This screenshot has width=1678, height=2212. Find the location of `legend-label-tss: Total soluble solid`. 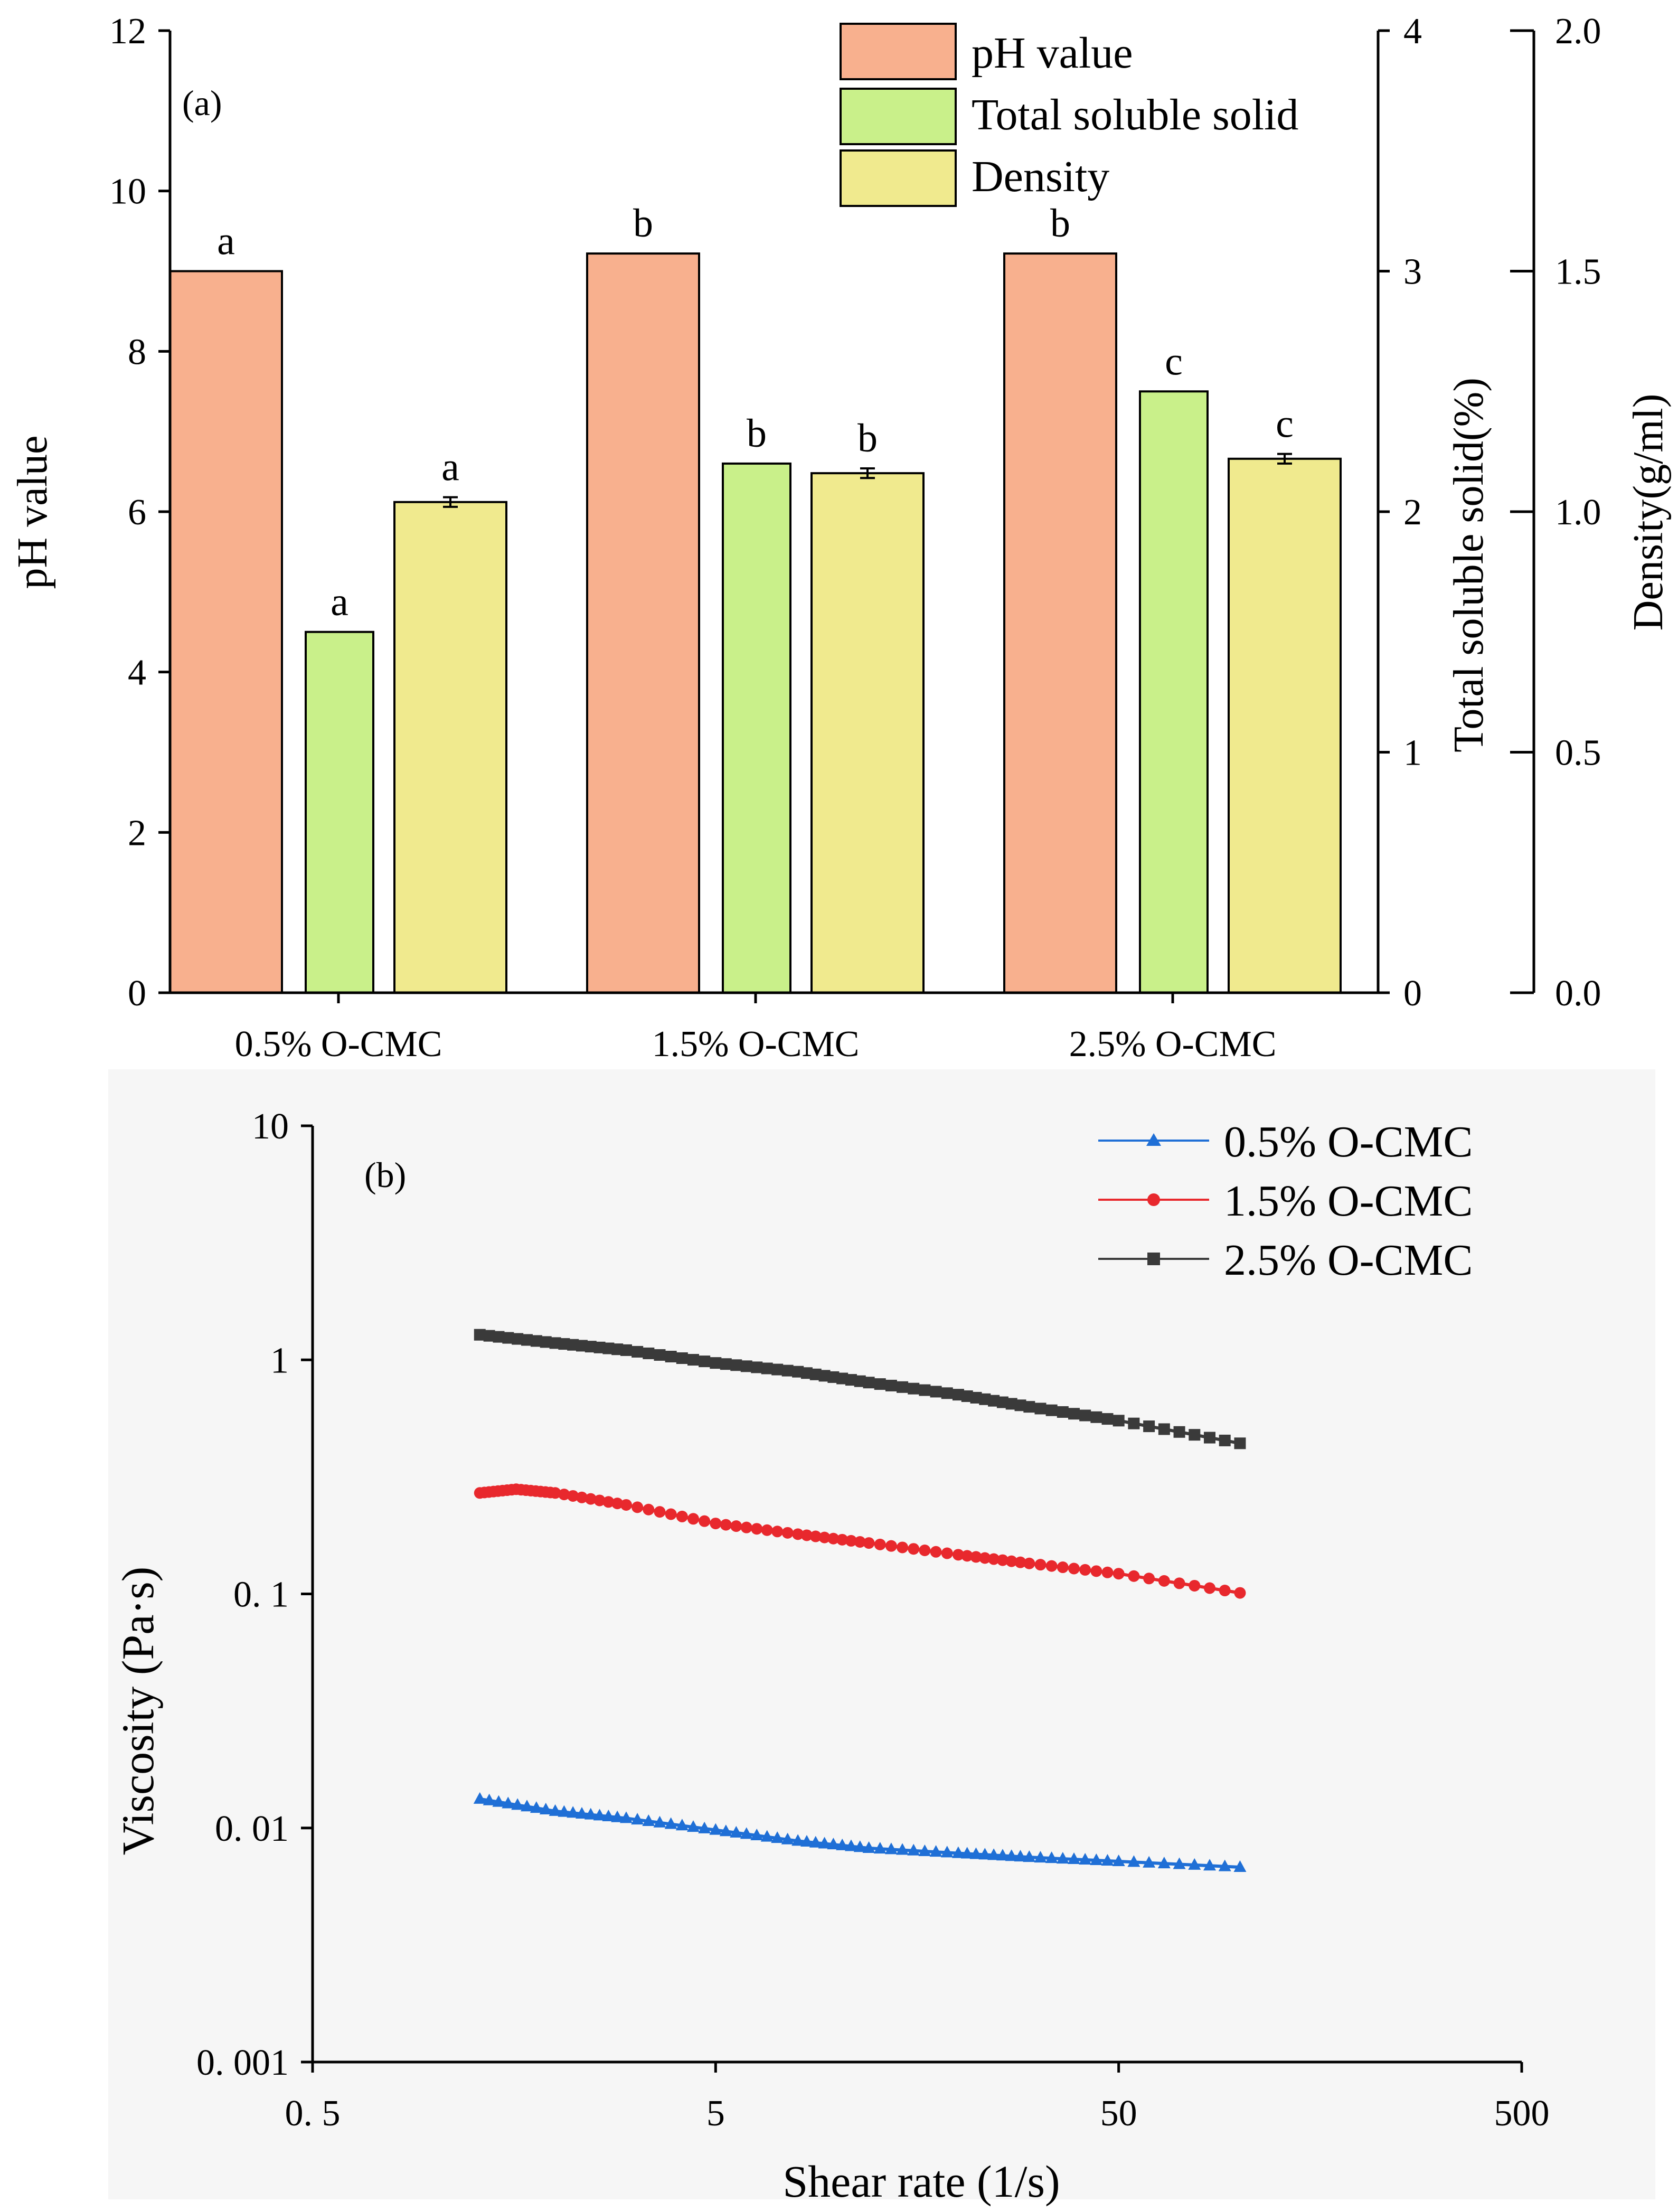

legend-label-tss: Total soluble solid is located at coordinates (1135, 115).